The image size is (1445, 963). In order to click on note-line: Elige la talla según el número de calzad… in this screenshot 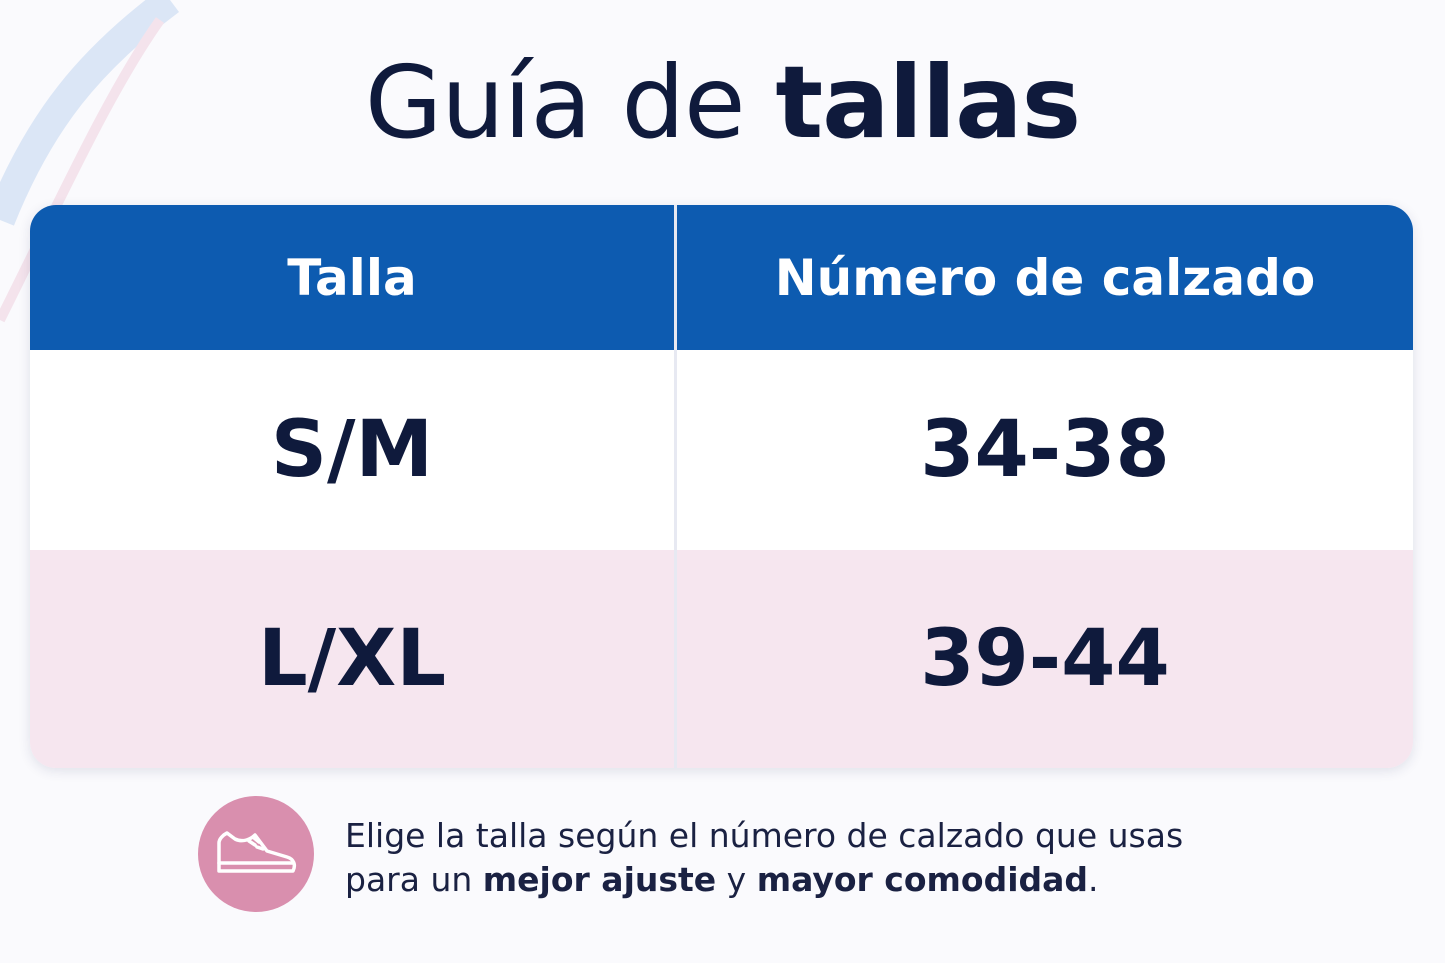, I will do `click(764, 835)`.